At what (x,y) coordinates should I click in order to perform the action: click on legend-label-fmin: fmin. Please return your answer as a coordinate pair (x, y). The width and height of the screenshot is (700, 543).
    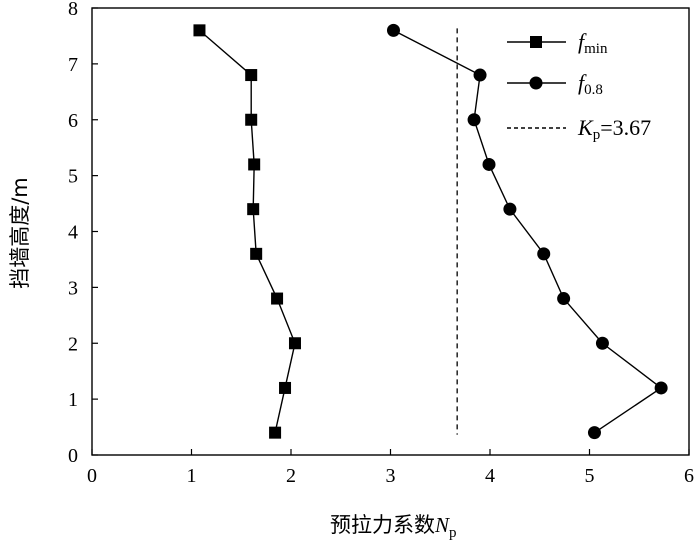
    Looking at the image, I should click on (593, 43).